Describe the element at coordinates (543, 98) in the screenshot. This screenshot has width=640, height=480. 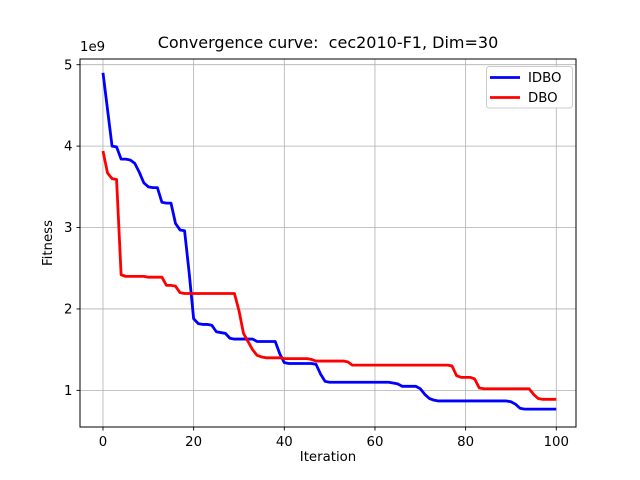
I see `legend-label-dbo: DBO` at that location.